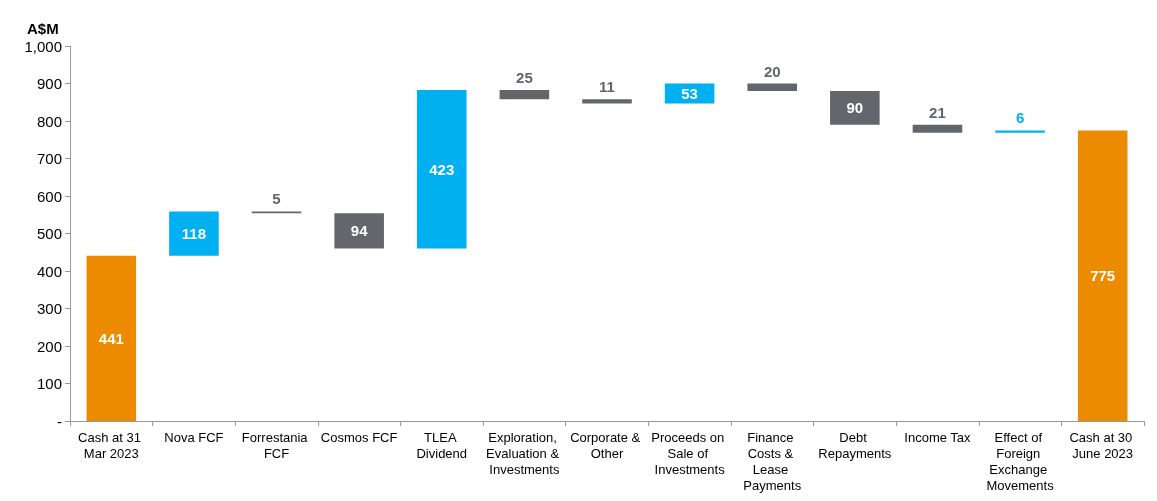 Image resolution: width=1157 pixels, height=501 pixels. What do you see at coordinates (855, 445) in the screenshot?
I see `x-tick-label: Debt Repayments` at bounding box center [855, 445].